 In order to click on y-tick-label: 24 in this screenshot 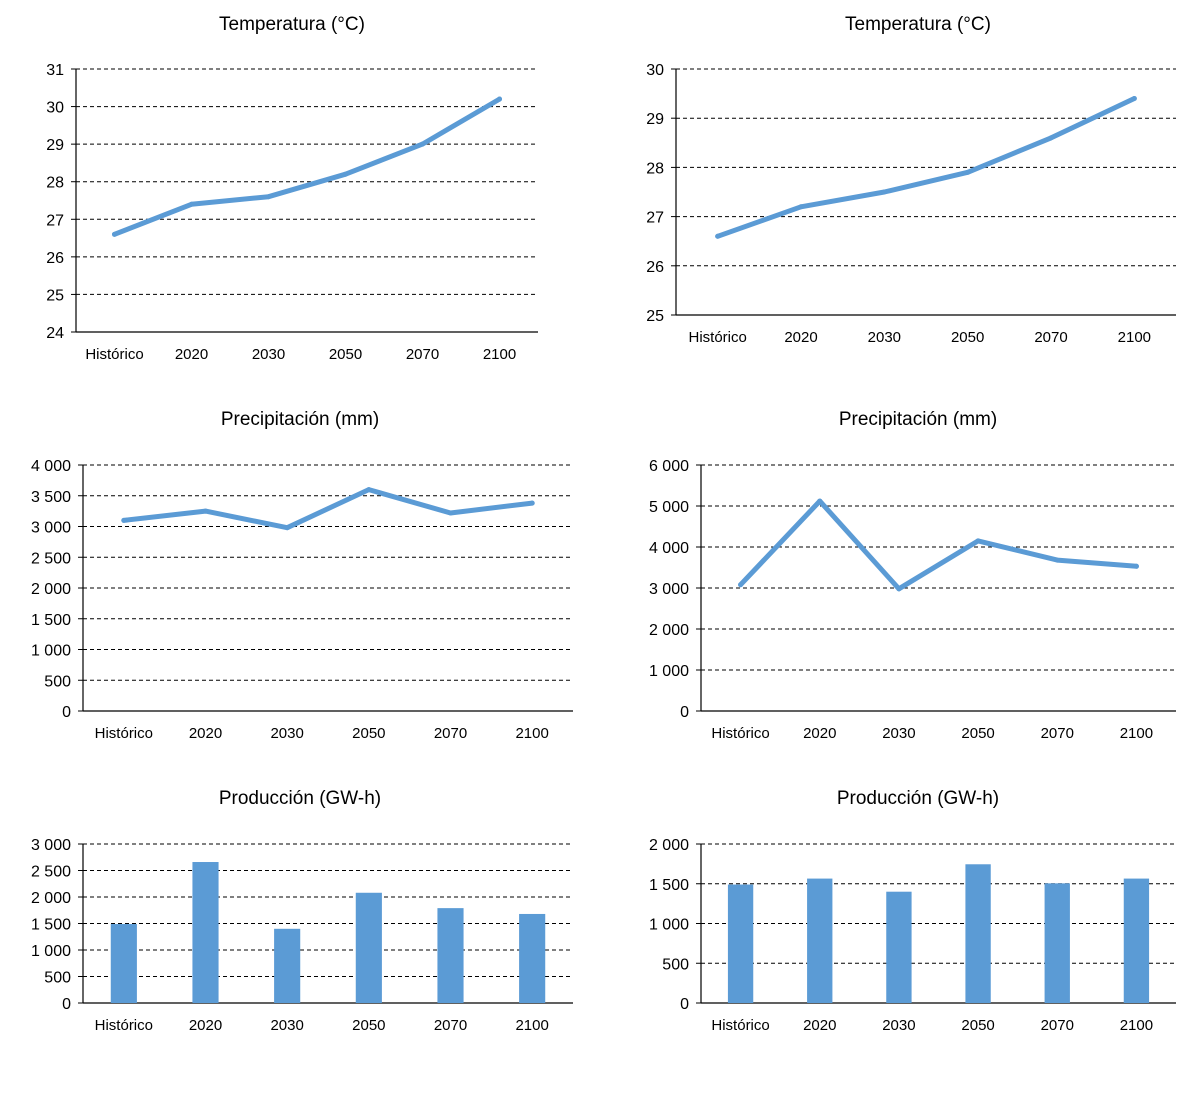, I will do `click(55, 333)`.